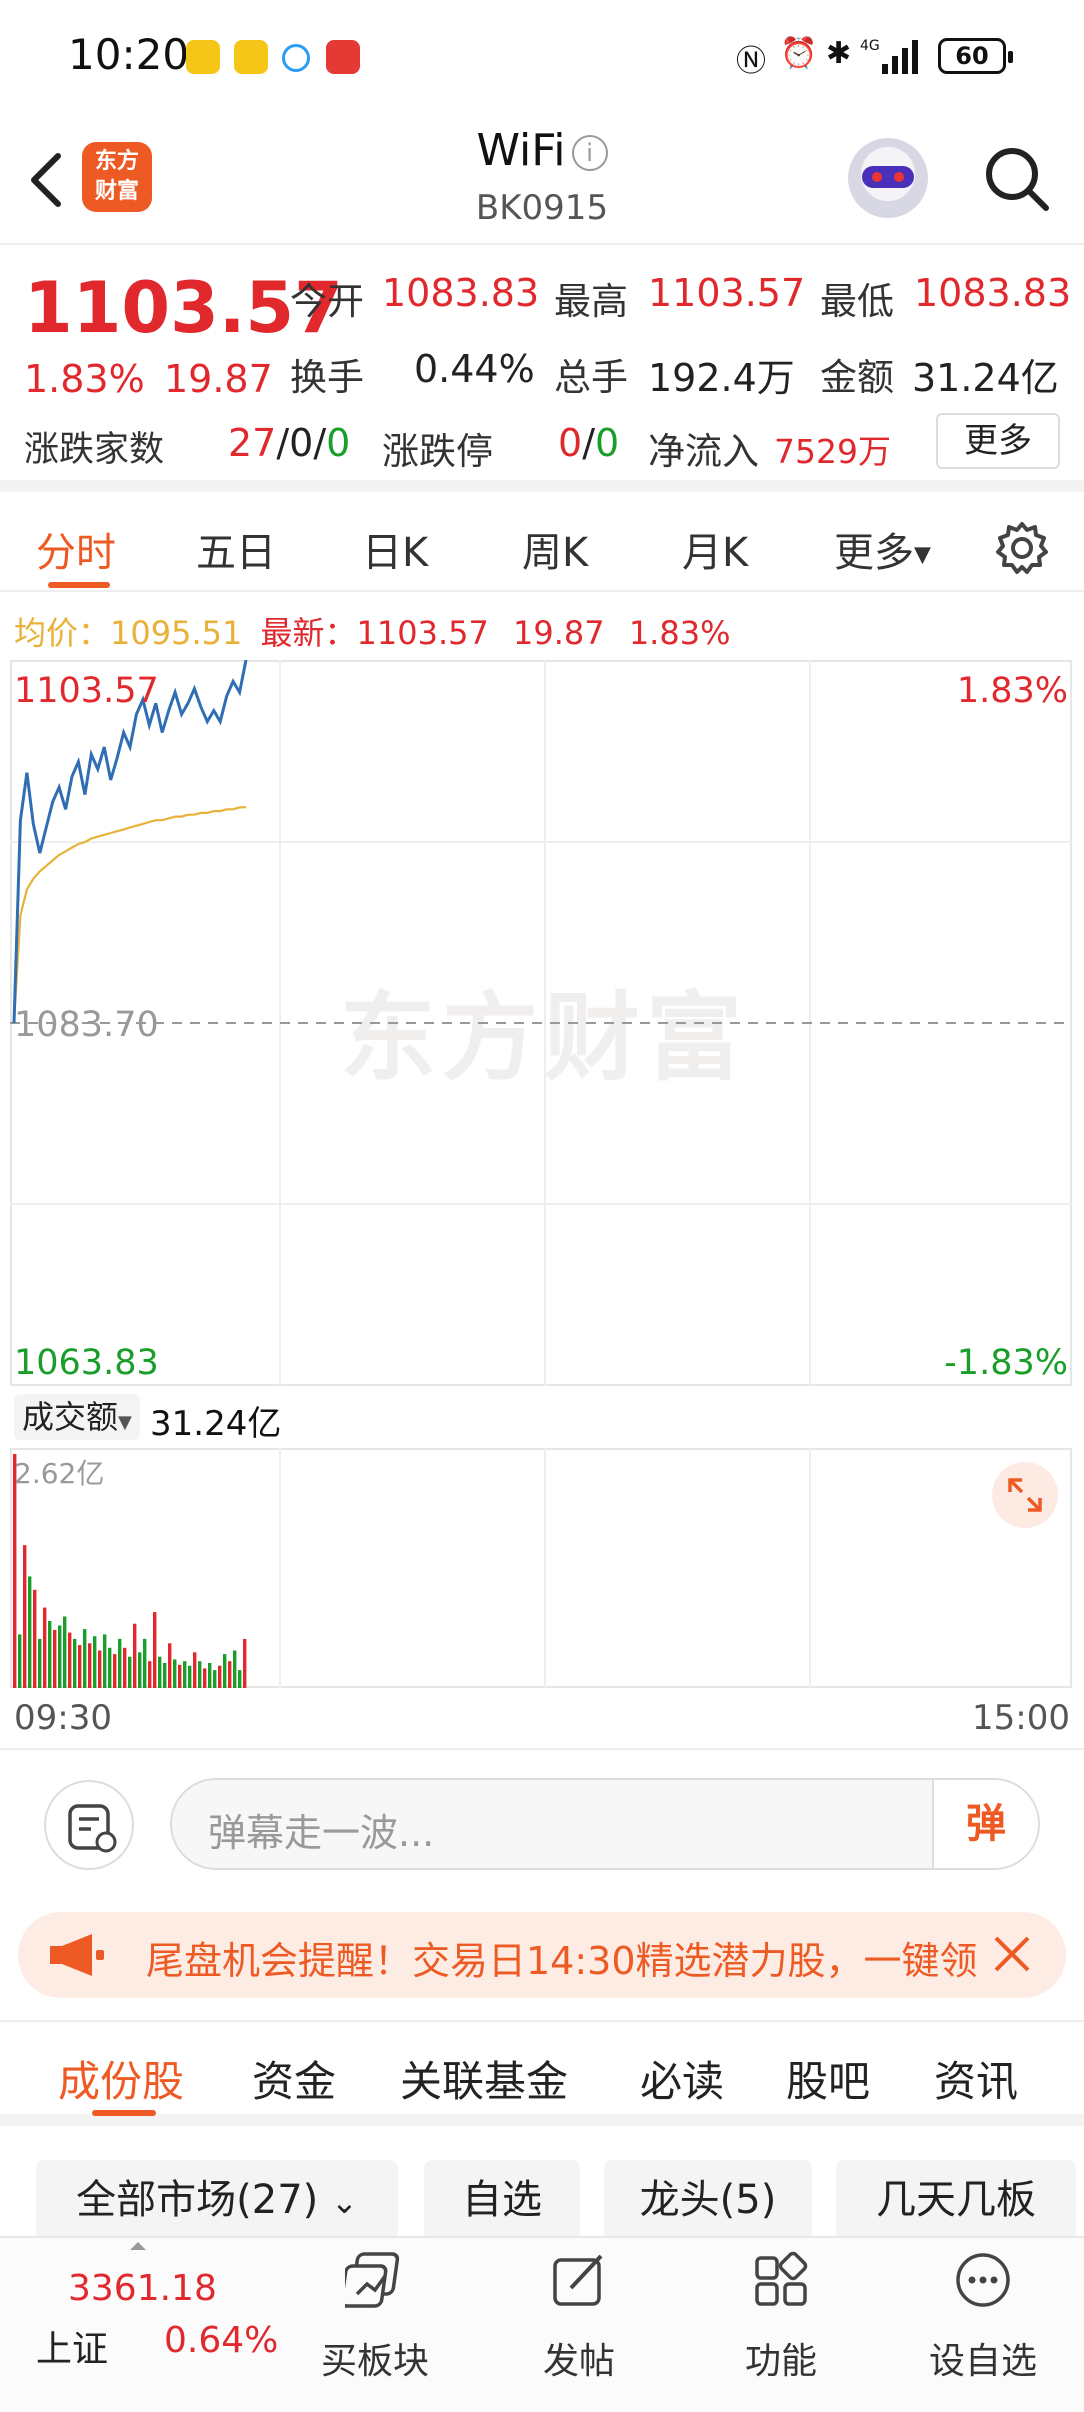  What do you see at coordinates (374, 2361) in the screenshot?
I see `buy-sector-label: 买板块` at bounding box center [374, 2361].